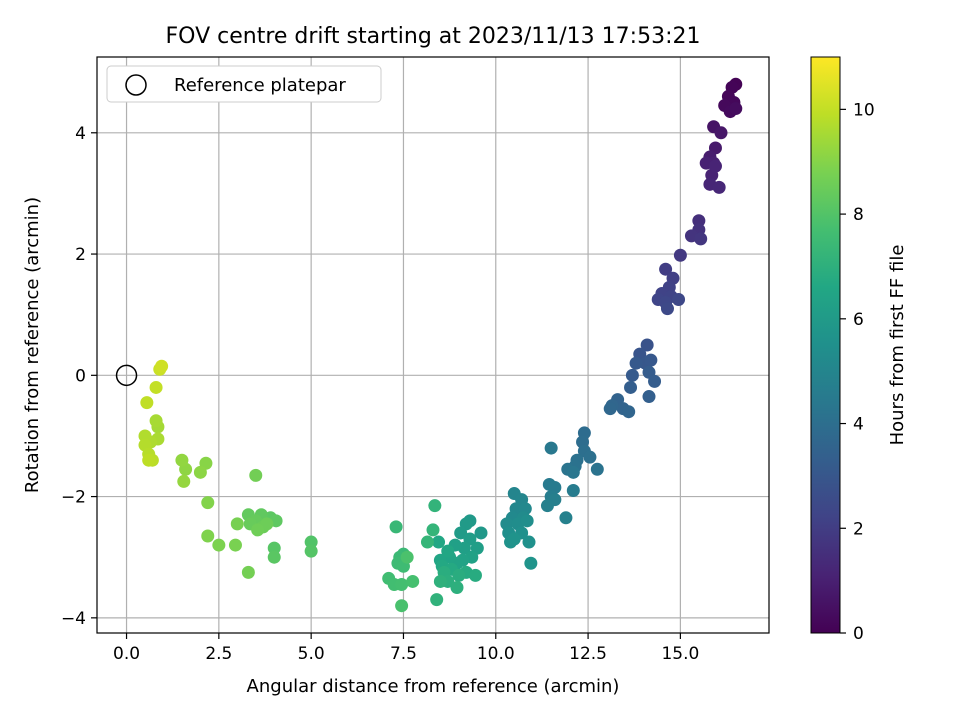  I want to click on colorbar-tick-label: 10, so click(864, 110).